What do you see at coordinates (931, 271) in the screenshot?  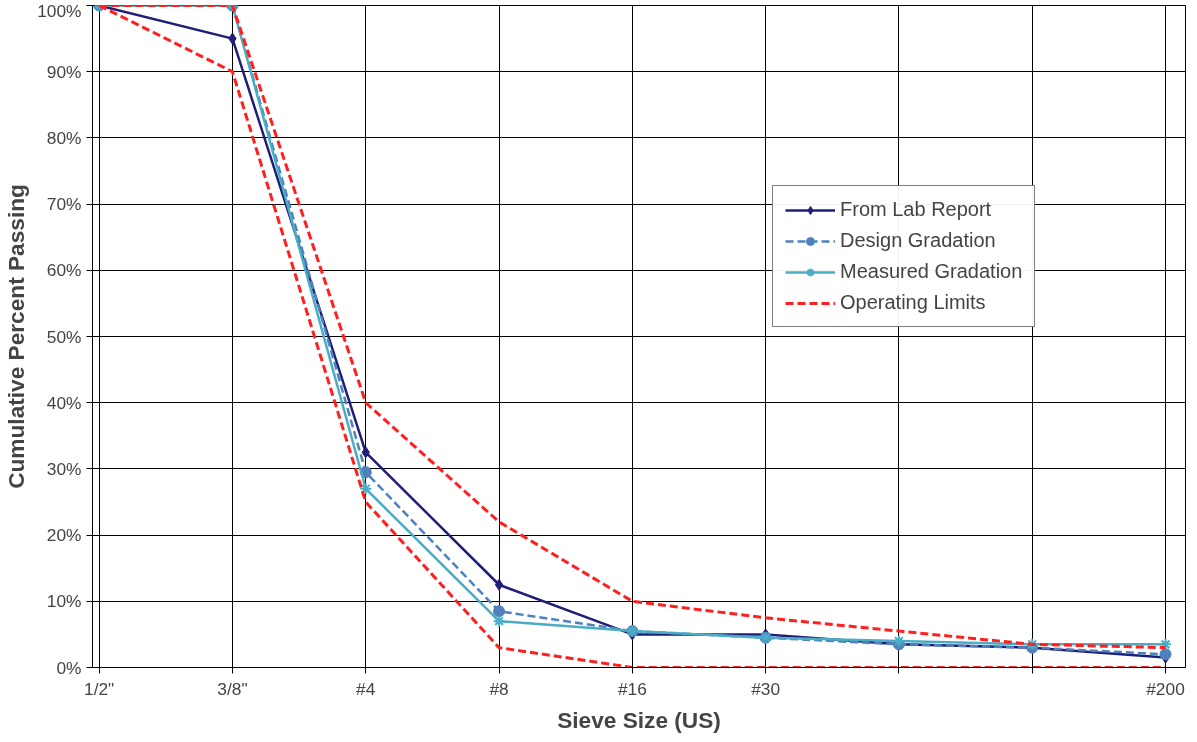 I see `legend-label: Measured Gradation` at bounding box center [931, 271].